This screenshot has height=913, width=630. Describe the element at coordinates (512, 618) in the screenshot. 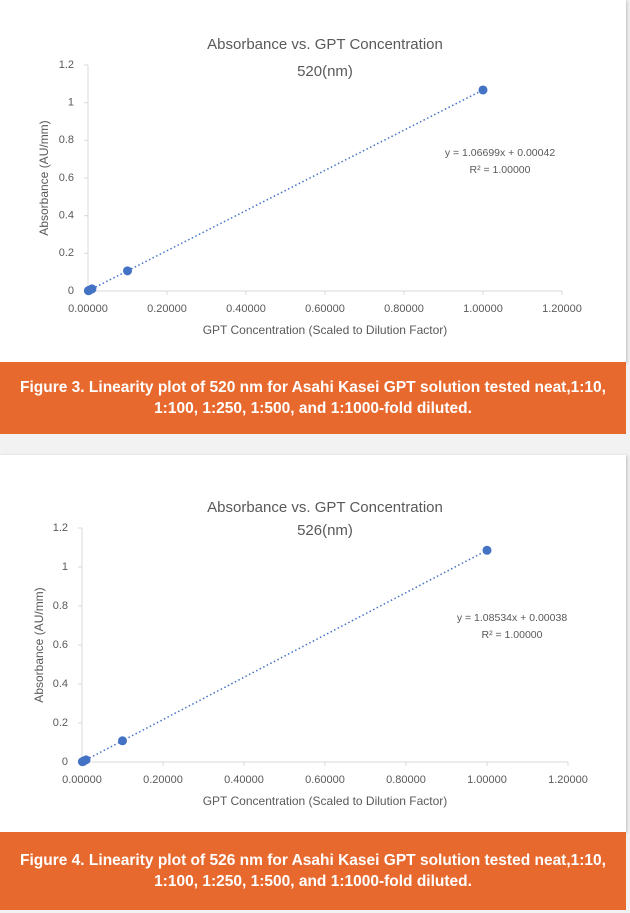

I see `trendline-annotation: y = 1.08534x + 0.00038` at that location.